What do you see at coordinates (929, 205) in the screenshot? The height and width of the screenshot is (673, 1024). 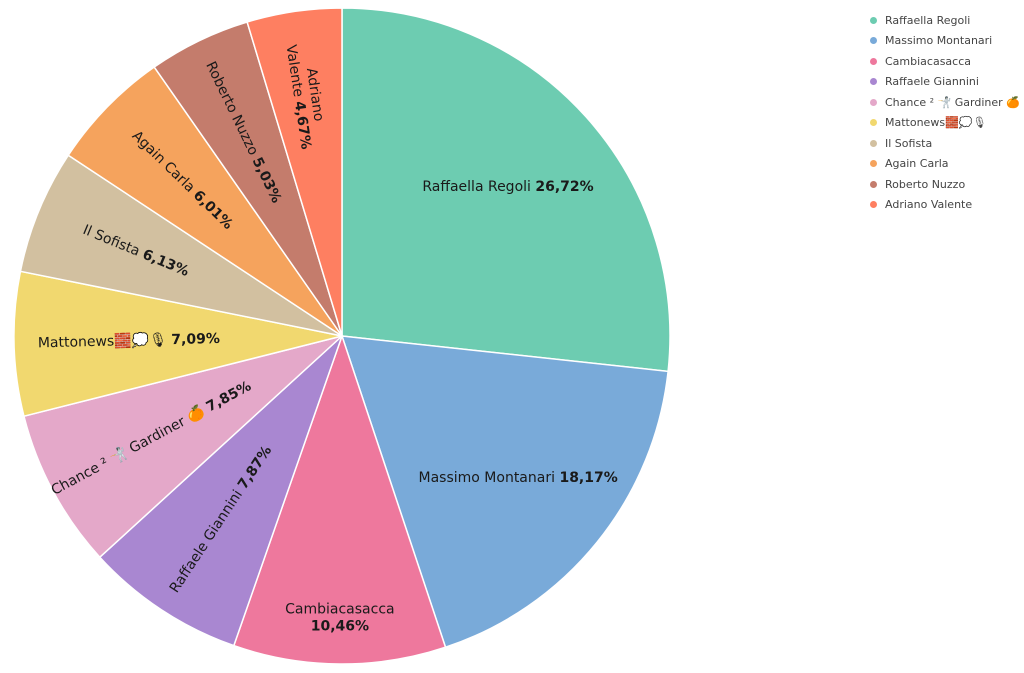 I see `legend-label: Adriano Valente` at bounding box center [929, 205].